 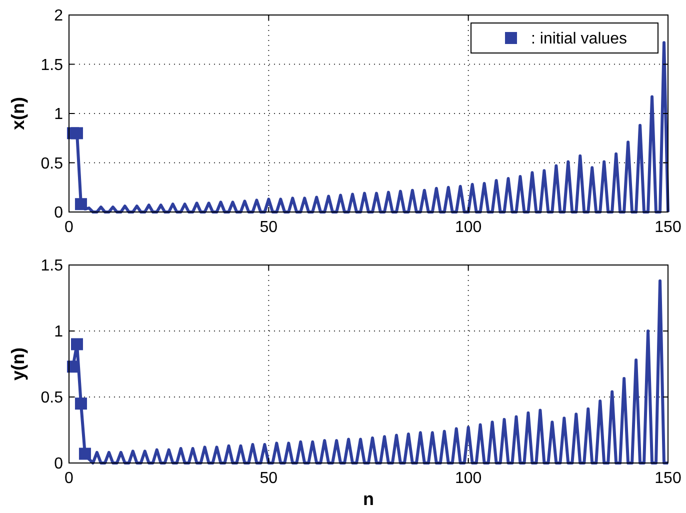 I want to click on y-axis-title: x(n), so click(x=18, y=113).